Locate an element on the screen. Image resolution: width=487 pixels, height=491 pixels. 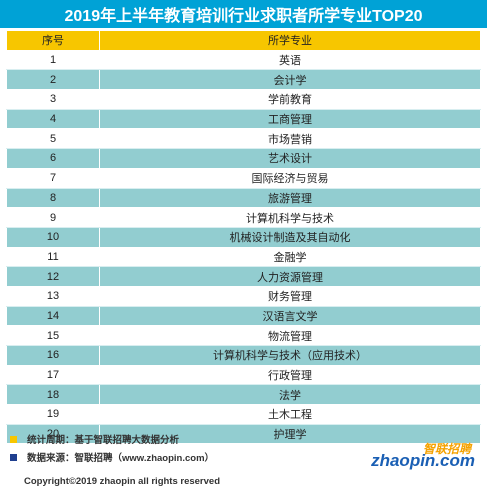
table-row: 18 法学 is located at coordinates (243, 395).